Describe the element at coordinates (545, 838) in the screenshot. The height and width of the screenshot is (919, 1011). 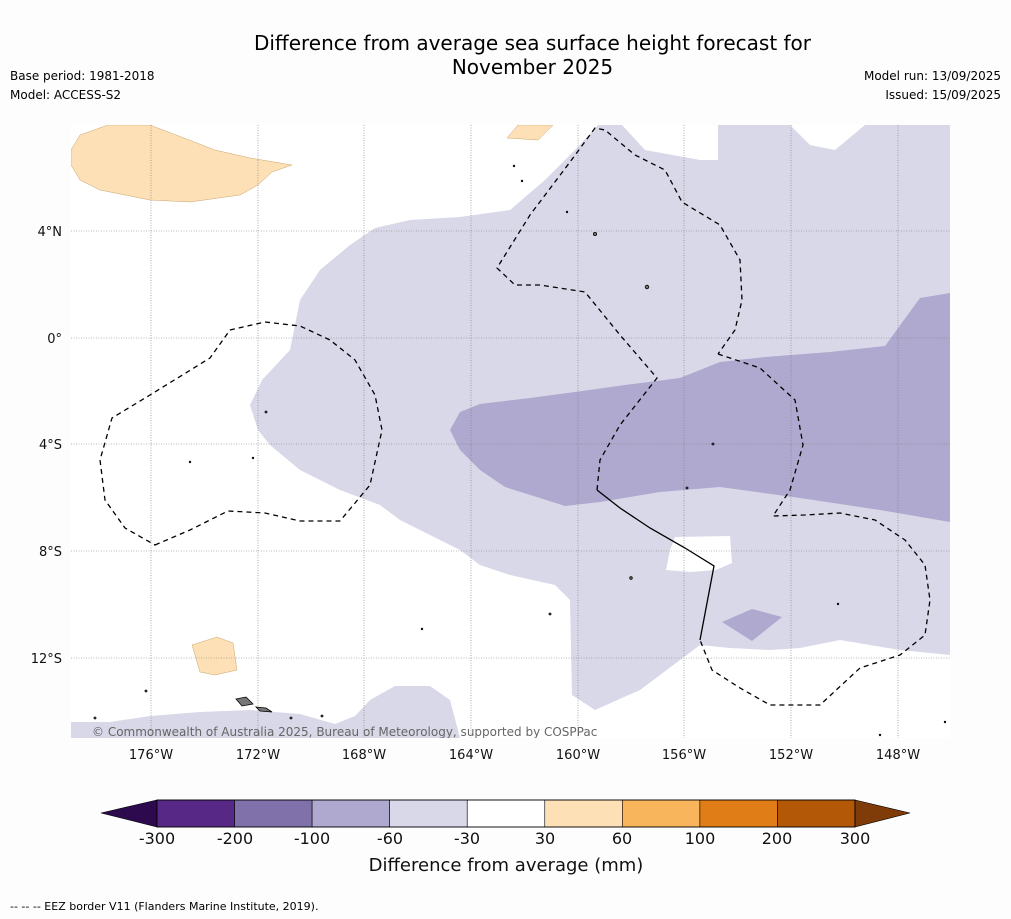
I see `colorbar-tick-label: 30` at that location.